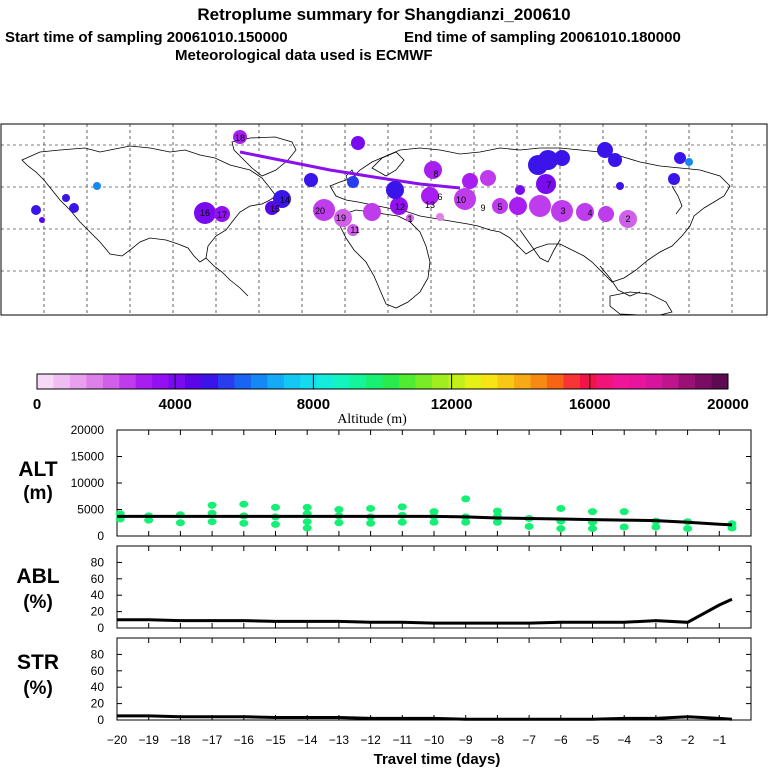  I want to click on x-tick-label: −20, so click(117, 740).